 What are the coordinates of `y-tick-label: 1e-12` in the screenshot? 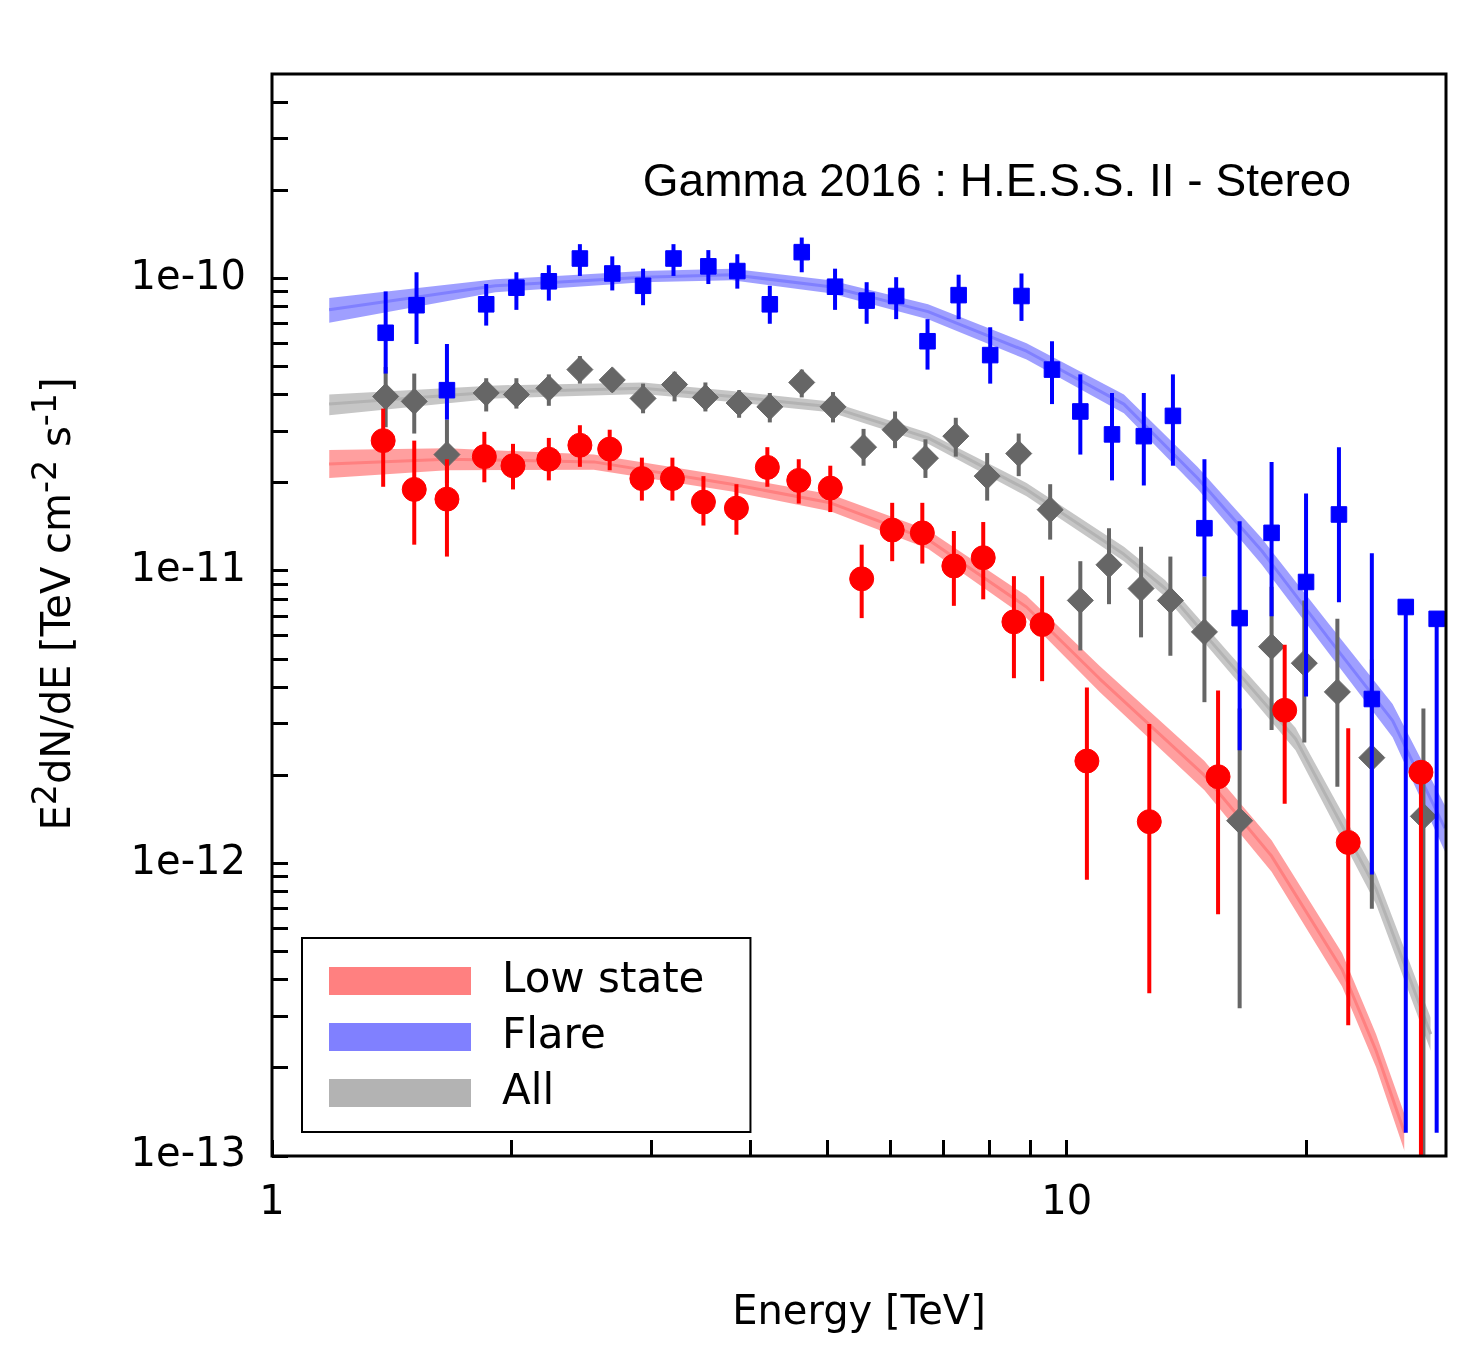 It's located at (188, 859).